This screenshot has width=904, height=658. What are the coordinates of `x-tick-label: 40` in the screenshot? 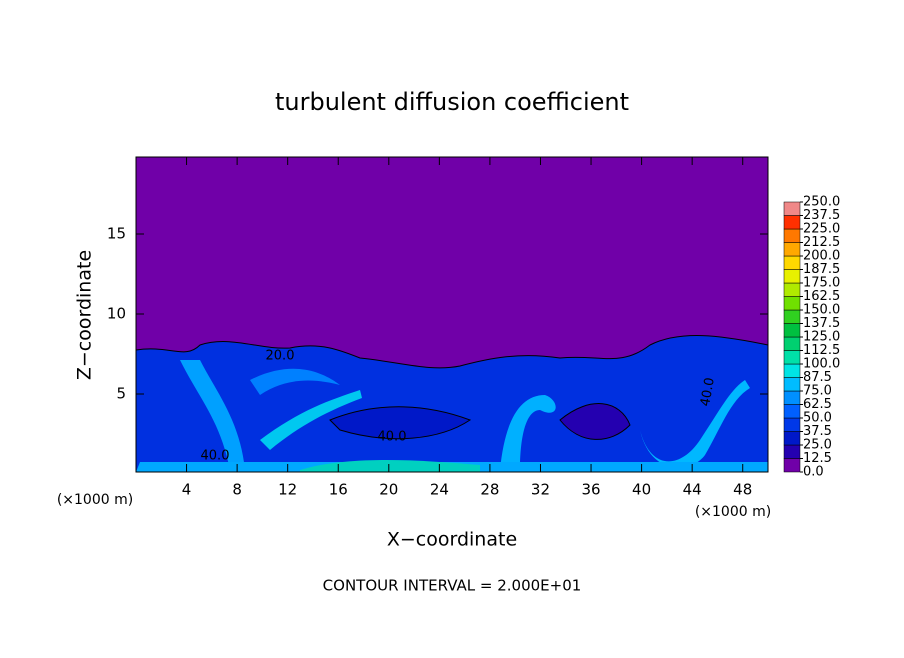 It's located at (641, 490).